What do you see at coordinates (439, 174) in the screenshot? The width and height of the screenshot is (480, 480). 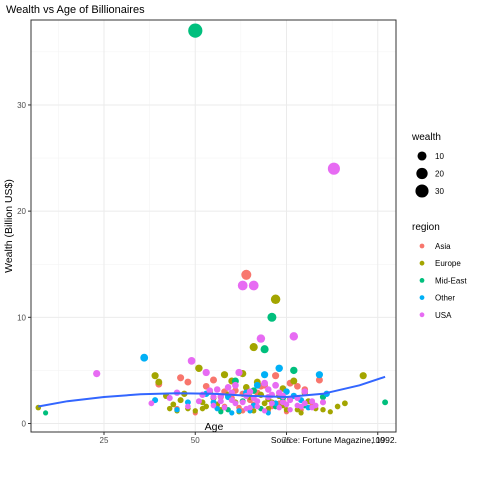 I see `size-legend-label: 20` at bounding box center [439, 174].